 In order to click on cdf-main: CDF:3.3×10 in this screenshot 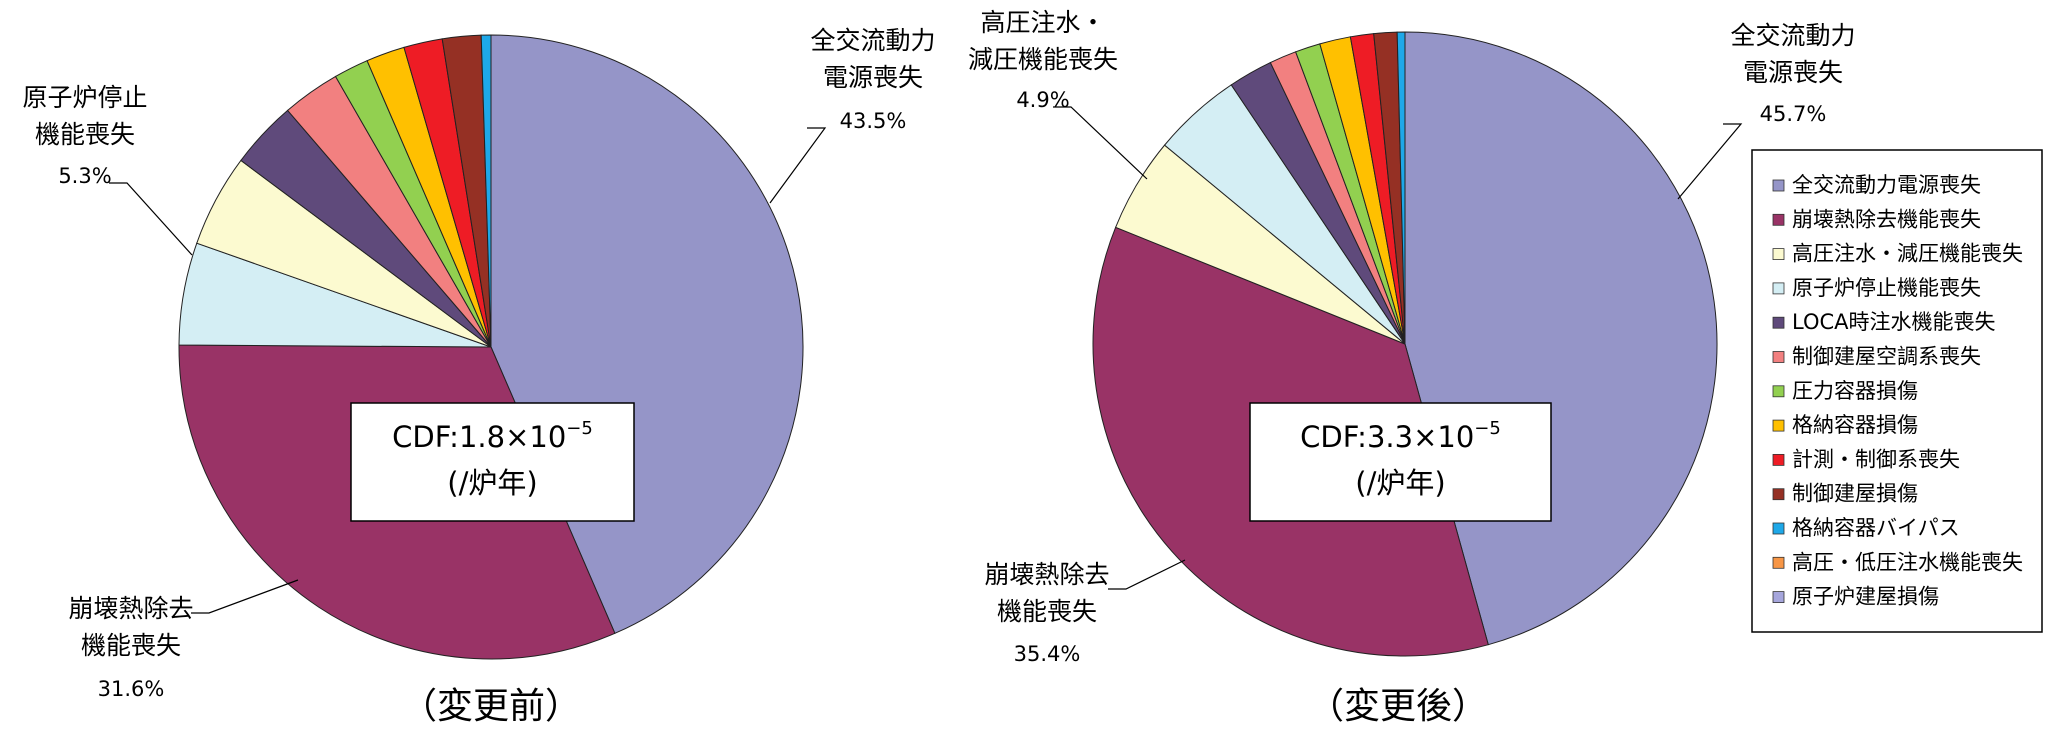, I will do `click(1387, 437)`.